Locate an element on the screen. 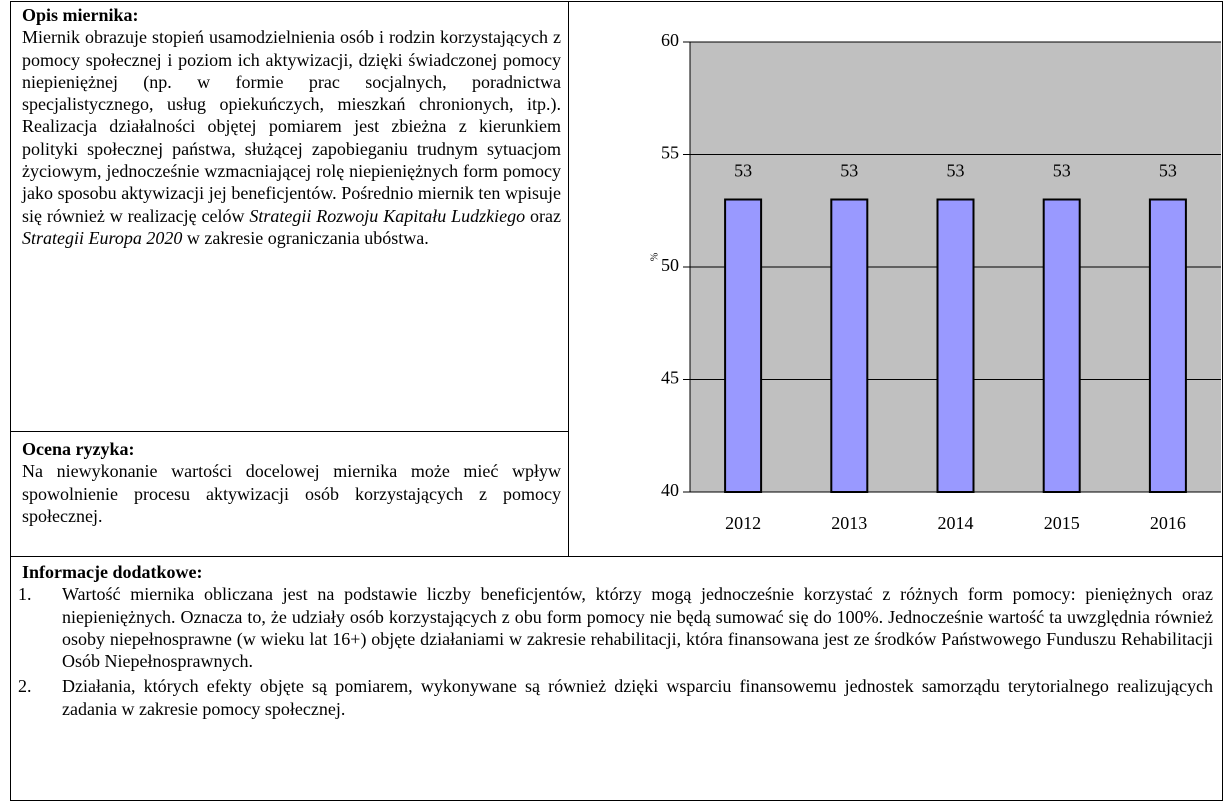  text: Strategii Rozwoju Kapitału Ludzkiego is located at coordinates (387, 215).